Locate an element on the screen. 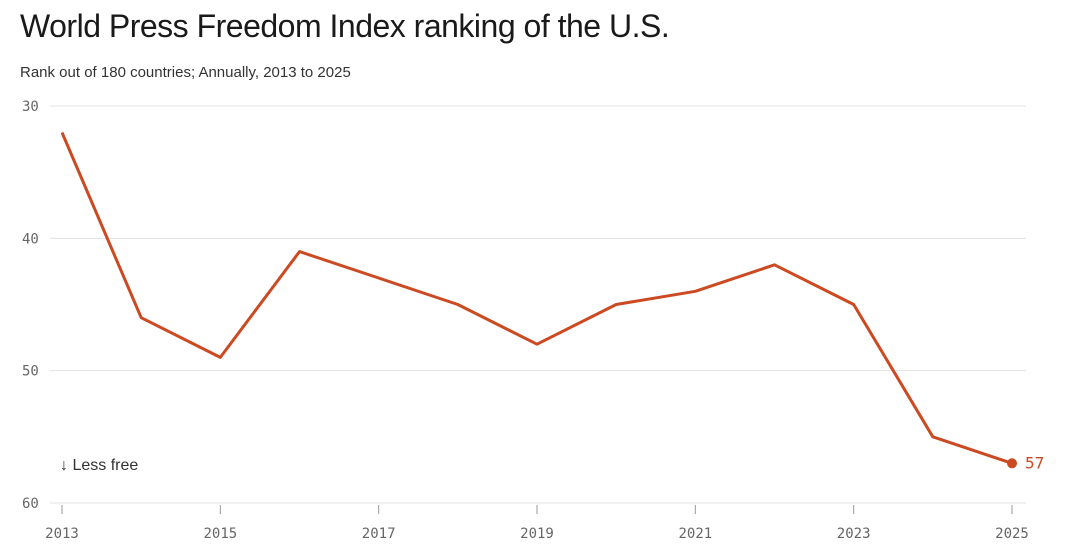 The image size is (1068, 554). y-tick-label: 50 is located at coordinates (30, 372).